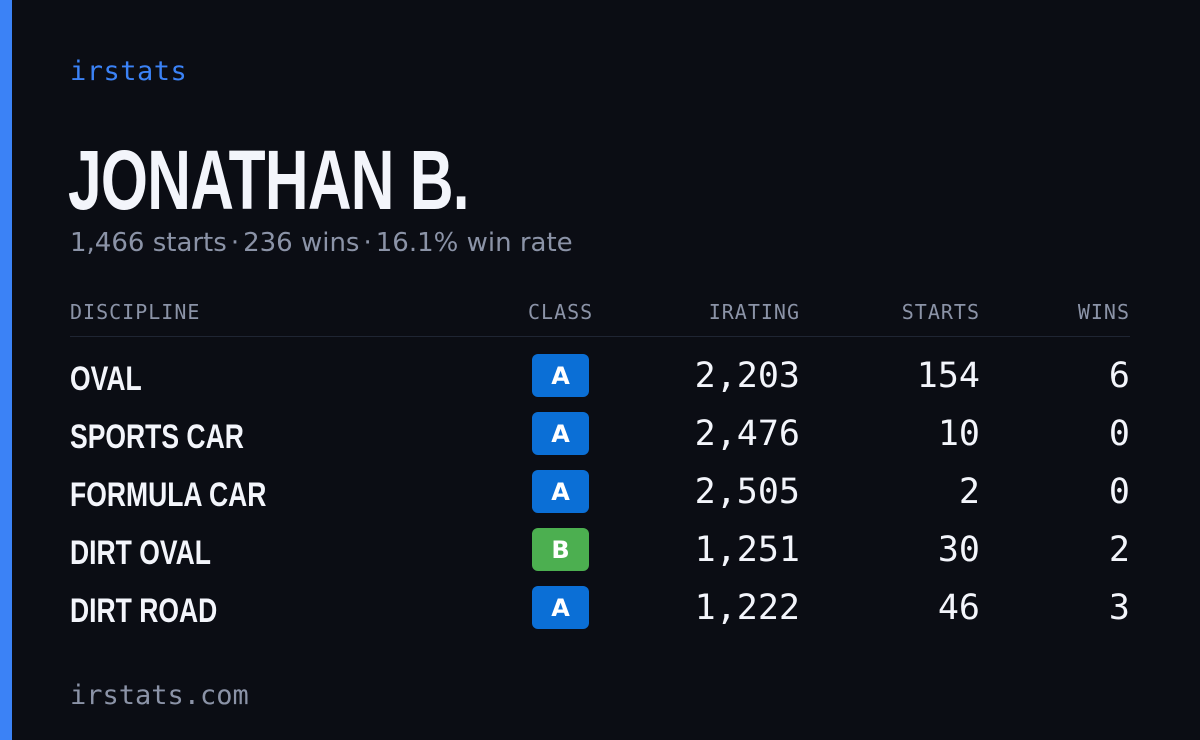 This screenshot has width=1200, height=740. I want to click on irating-value: 2,476, so click(747, 434).